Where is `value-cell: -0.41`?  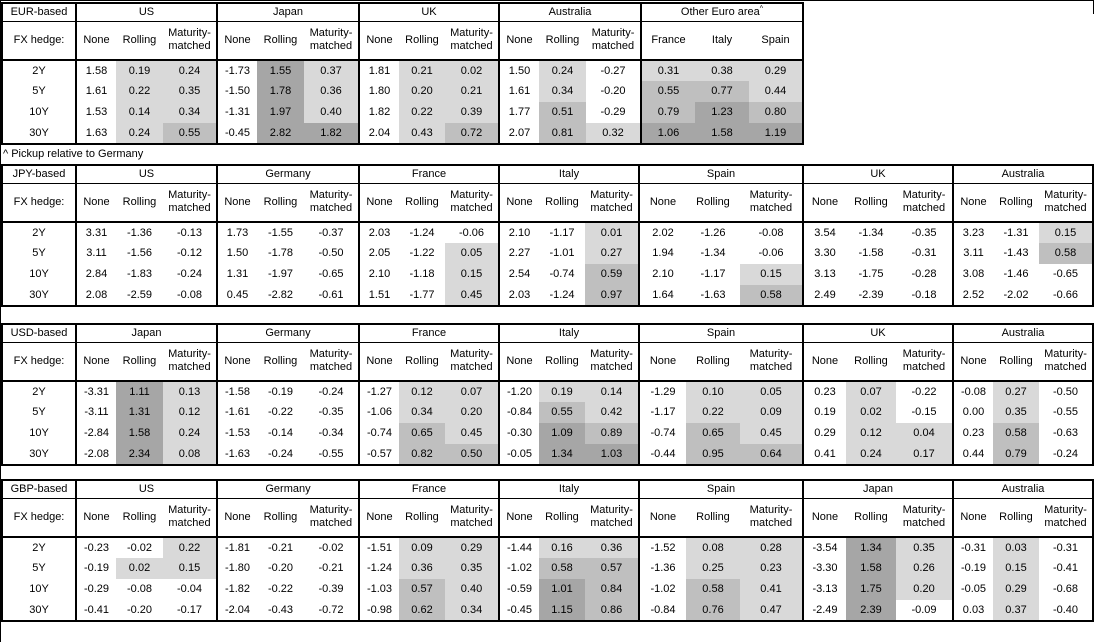 value-cell: -0.41 is located at coordinates (95, 610).